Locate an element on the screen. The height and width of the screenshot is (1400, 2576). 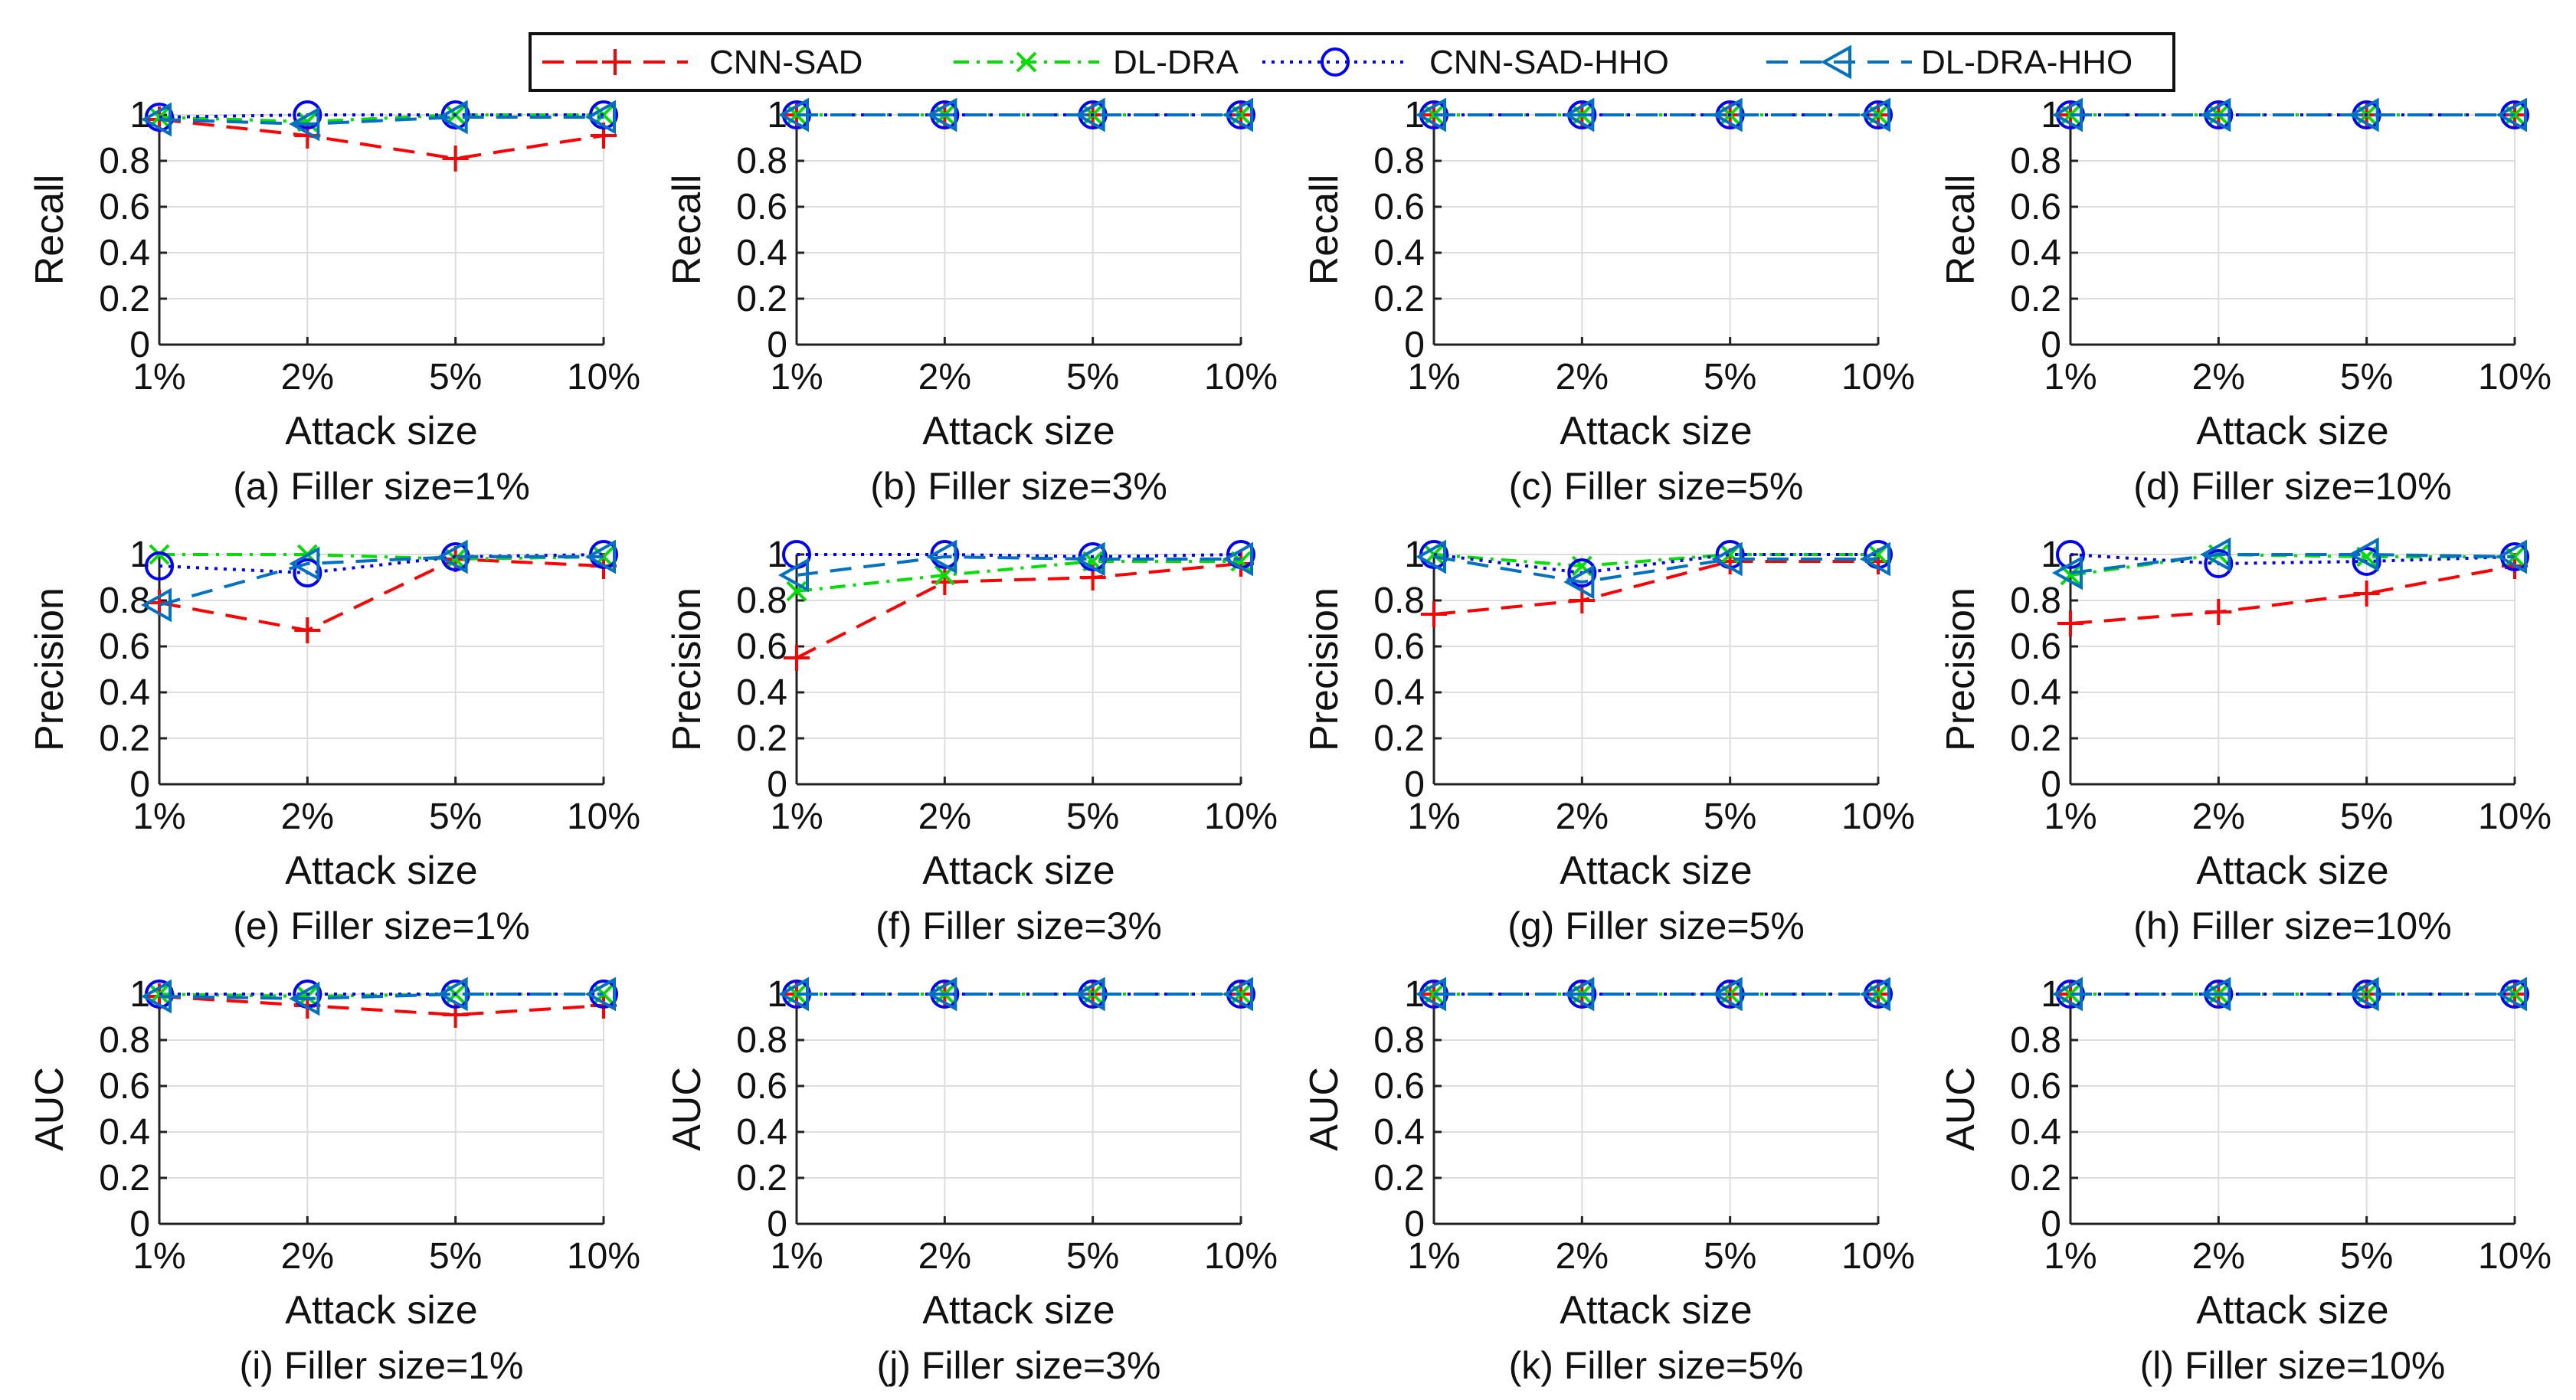
subplot-caption: (g) Filler size=5% is located at coordinates (1656, 925).